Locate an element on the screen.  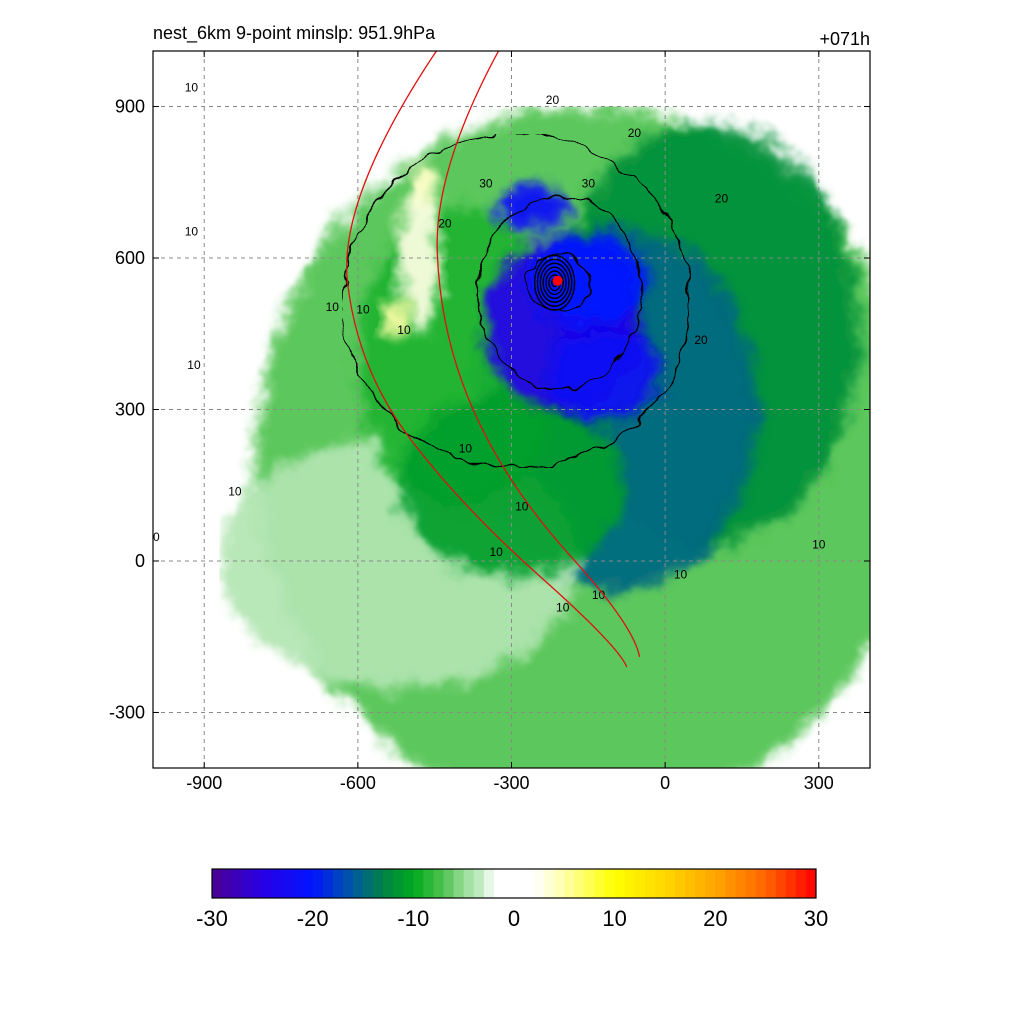
colorbar-tick-label: 0 is located at coordinates (514, 918).